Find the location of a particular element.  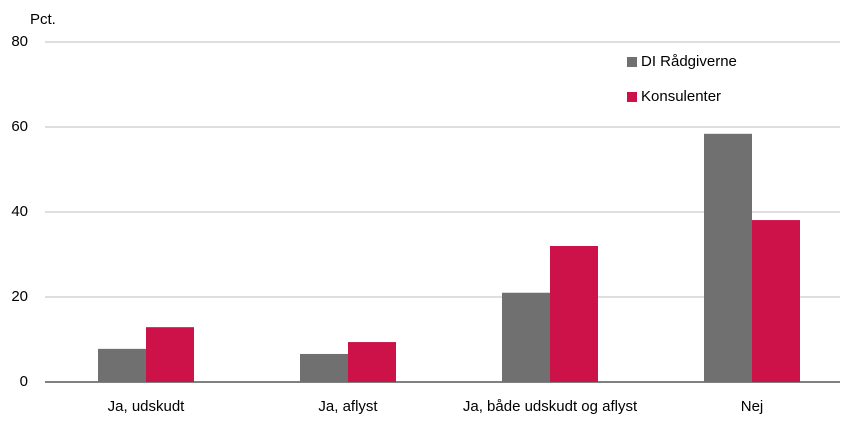

x-tick-label: Ja, udskudt is located at coordinates (146, 406).